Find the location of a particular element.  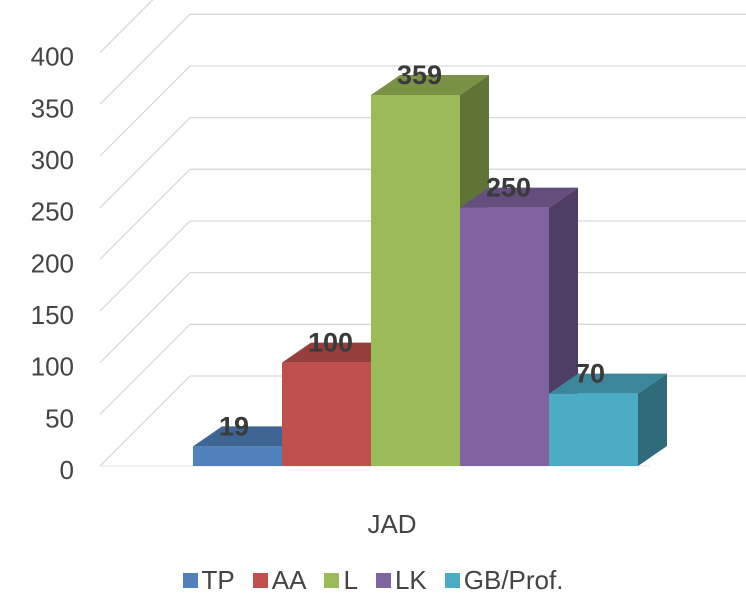

legend-item: TP is located at coordinates (208, 580).